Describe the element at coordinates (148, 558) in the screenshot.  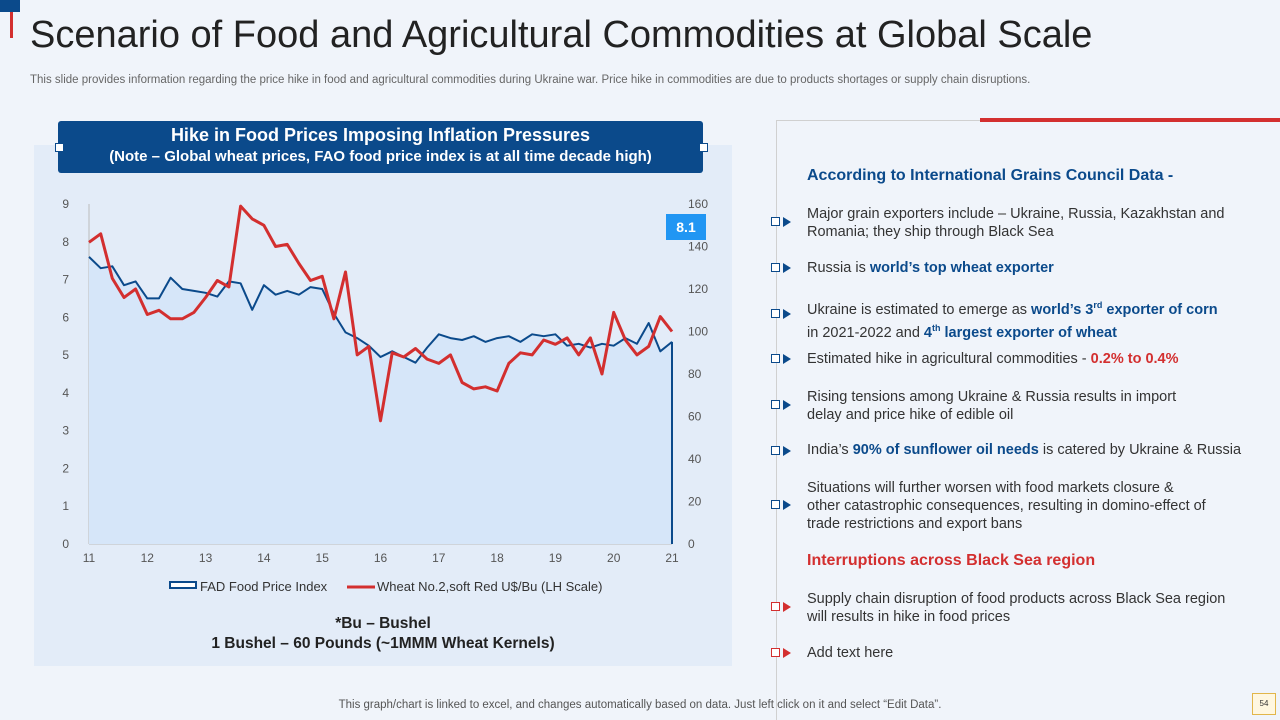
I see `x-tick-label: 12` at that location.